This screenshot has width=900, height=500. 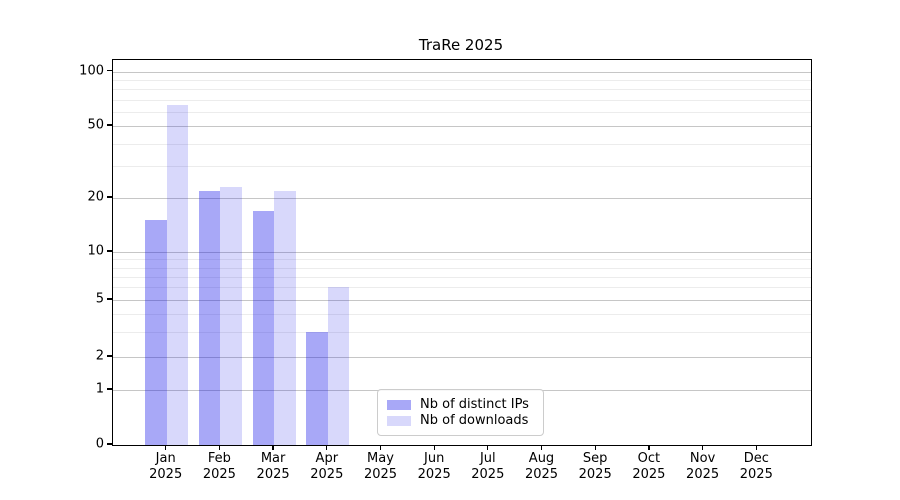 I want to click on x-tick-mark-sep, so click(x=595, y=447).